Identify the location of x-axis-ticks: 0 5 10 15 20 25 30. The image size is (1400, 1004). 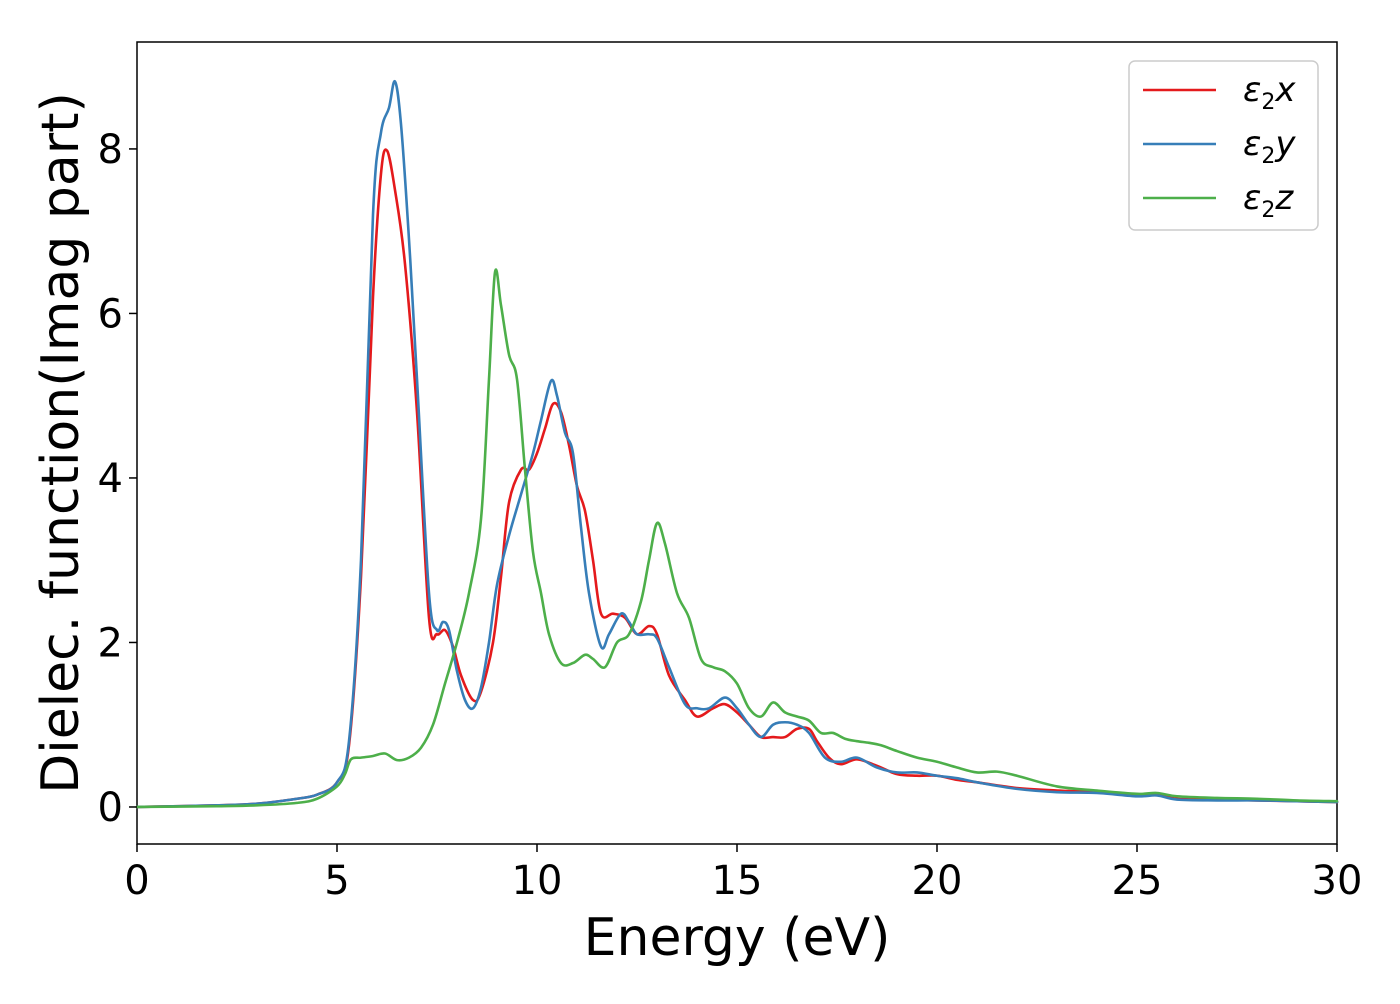
(743, 874).